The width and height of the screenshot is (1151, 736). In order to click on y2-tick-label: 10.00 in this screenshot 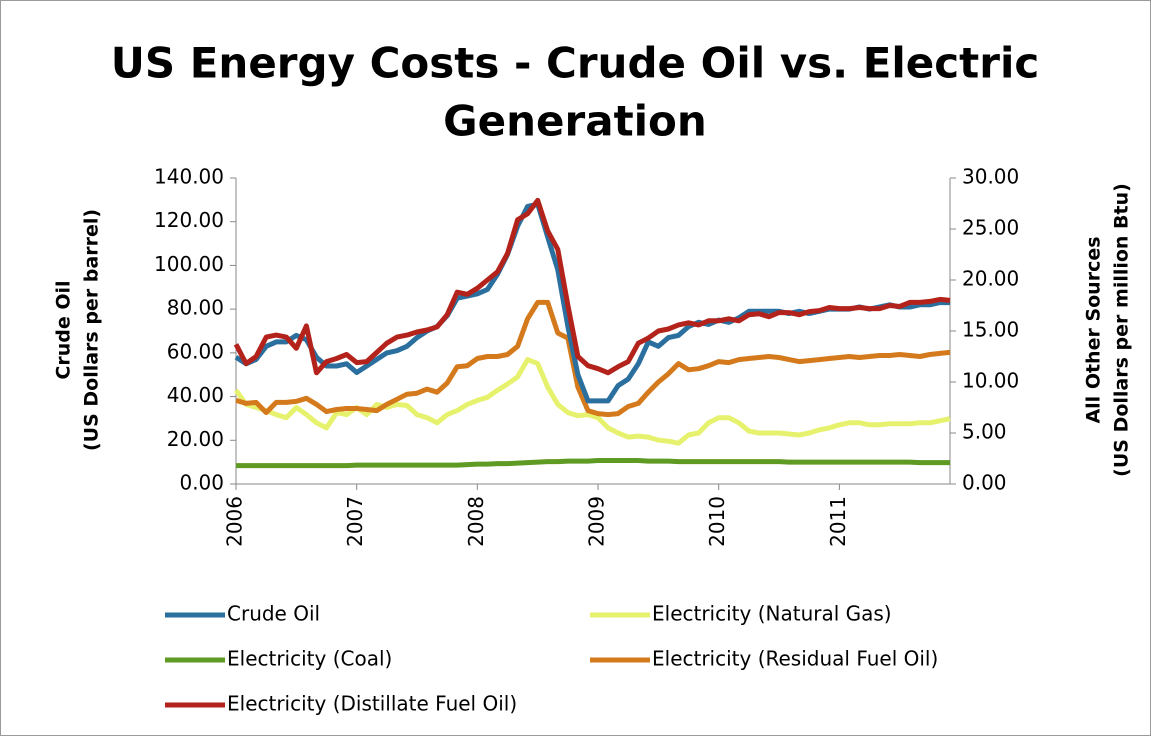, I will do `click(990, 381)`.